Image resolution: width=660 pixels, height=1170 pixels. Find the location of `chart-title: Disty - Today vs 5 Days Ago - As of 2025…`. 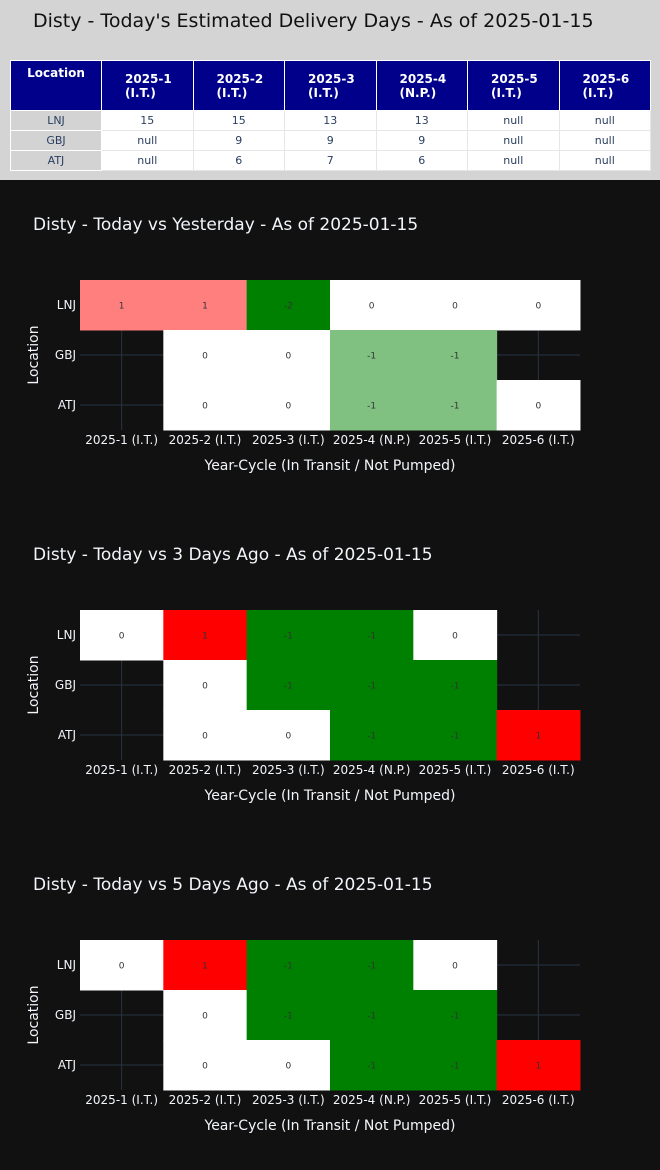

chart-title: Disty - Today vs 5 Days Ago - As of 2025… is located at coordinates (233, 885).